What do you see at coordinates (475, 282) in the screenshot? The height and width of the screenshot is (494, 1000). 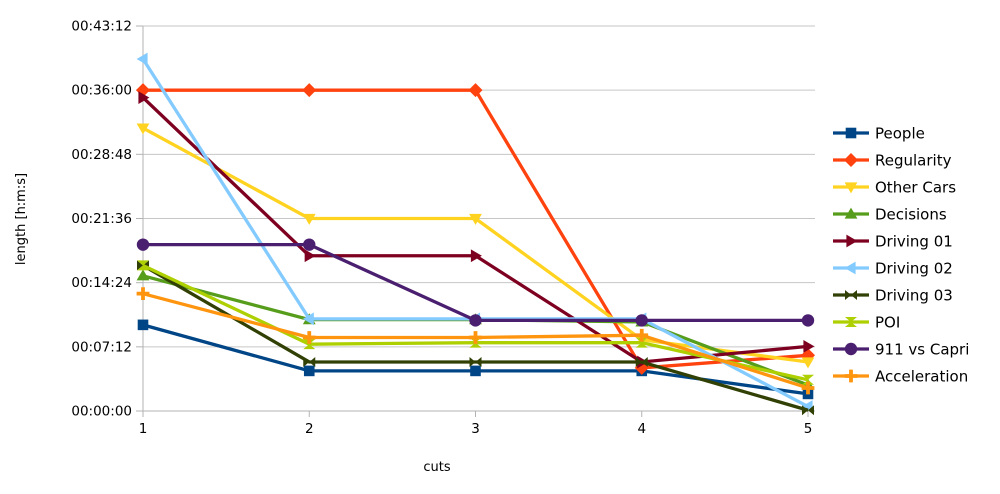 I see `series-911-vs-capri` at bounding box center [475, 282].